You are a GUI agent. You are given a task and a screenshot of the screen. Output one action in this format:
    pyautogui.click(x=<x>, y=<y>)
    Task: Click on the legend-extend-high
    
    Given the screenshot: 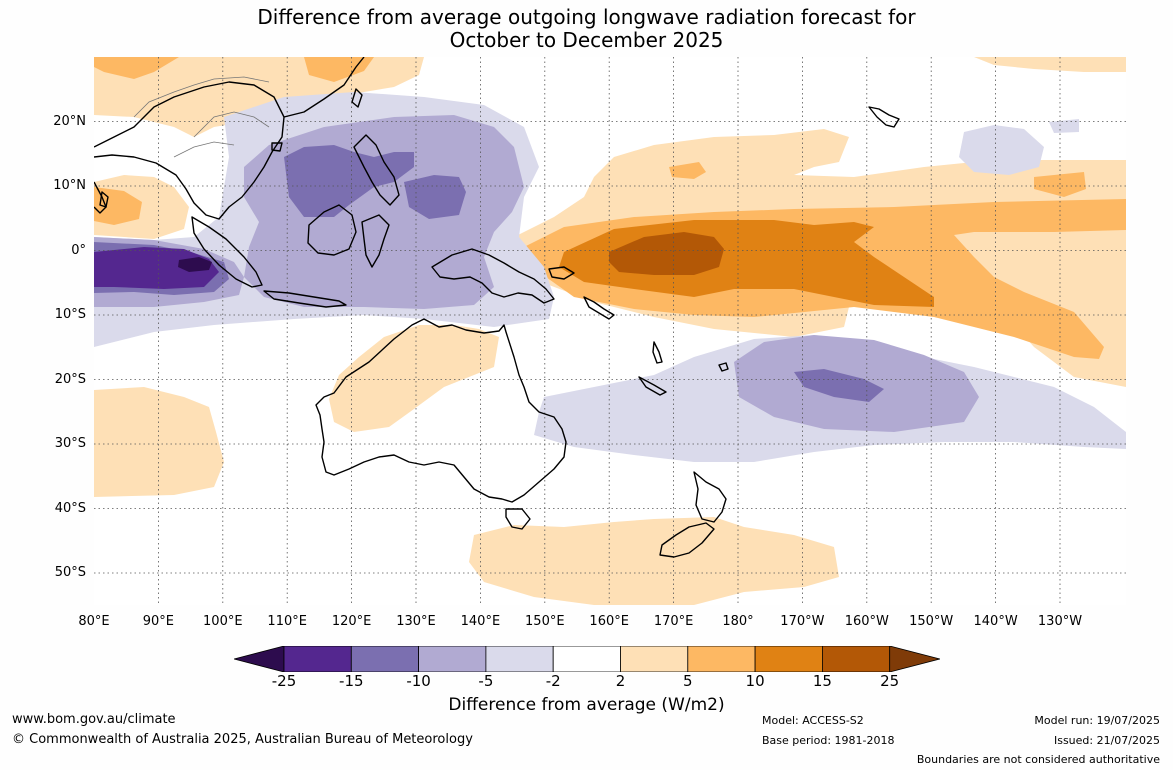 What is the action you would take?
    pyautogui.click(x=914, y=659)
    